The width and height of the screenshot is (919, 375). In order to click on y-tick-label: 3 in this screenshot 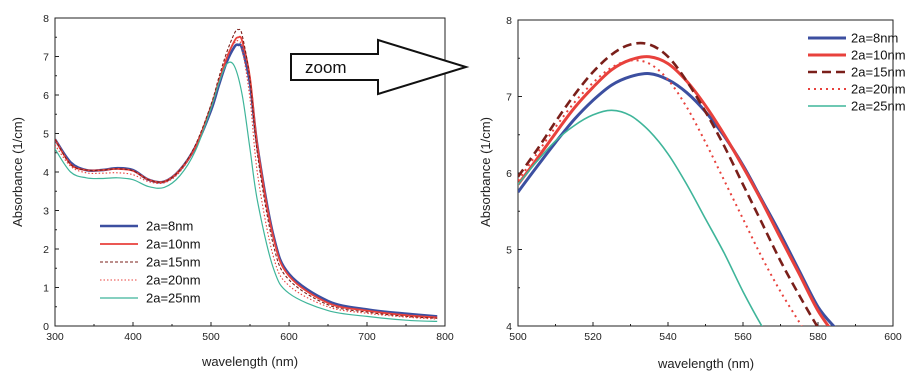, I will do `click(46, 212)`.